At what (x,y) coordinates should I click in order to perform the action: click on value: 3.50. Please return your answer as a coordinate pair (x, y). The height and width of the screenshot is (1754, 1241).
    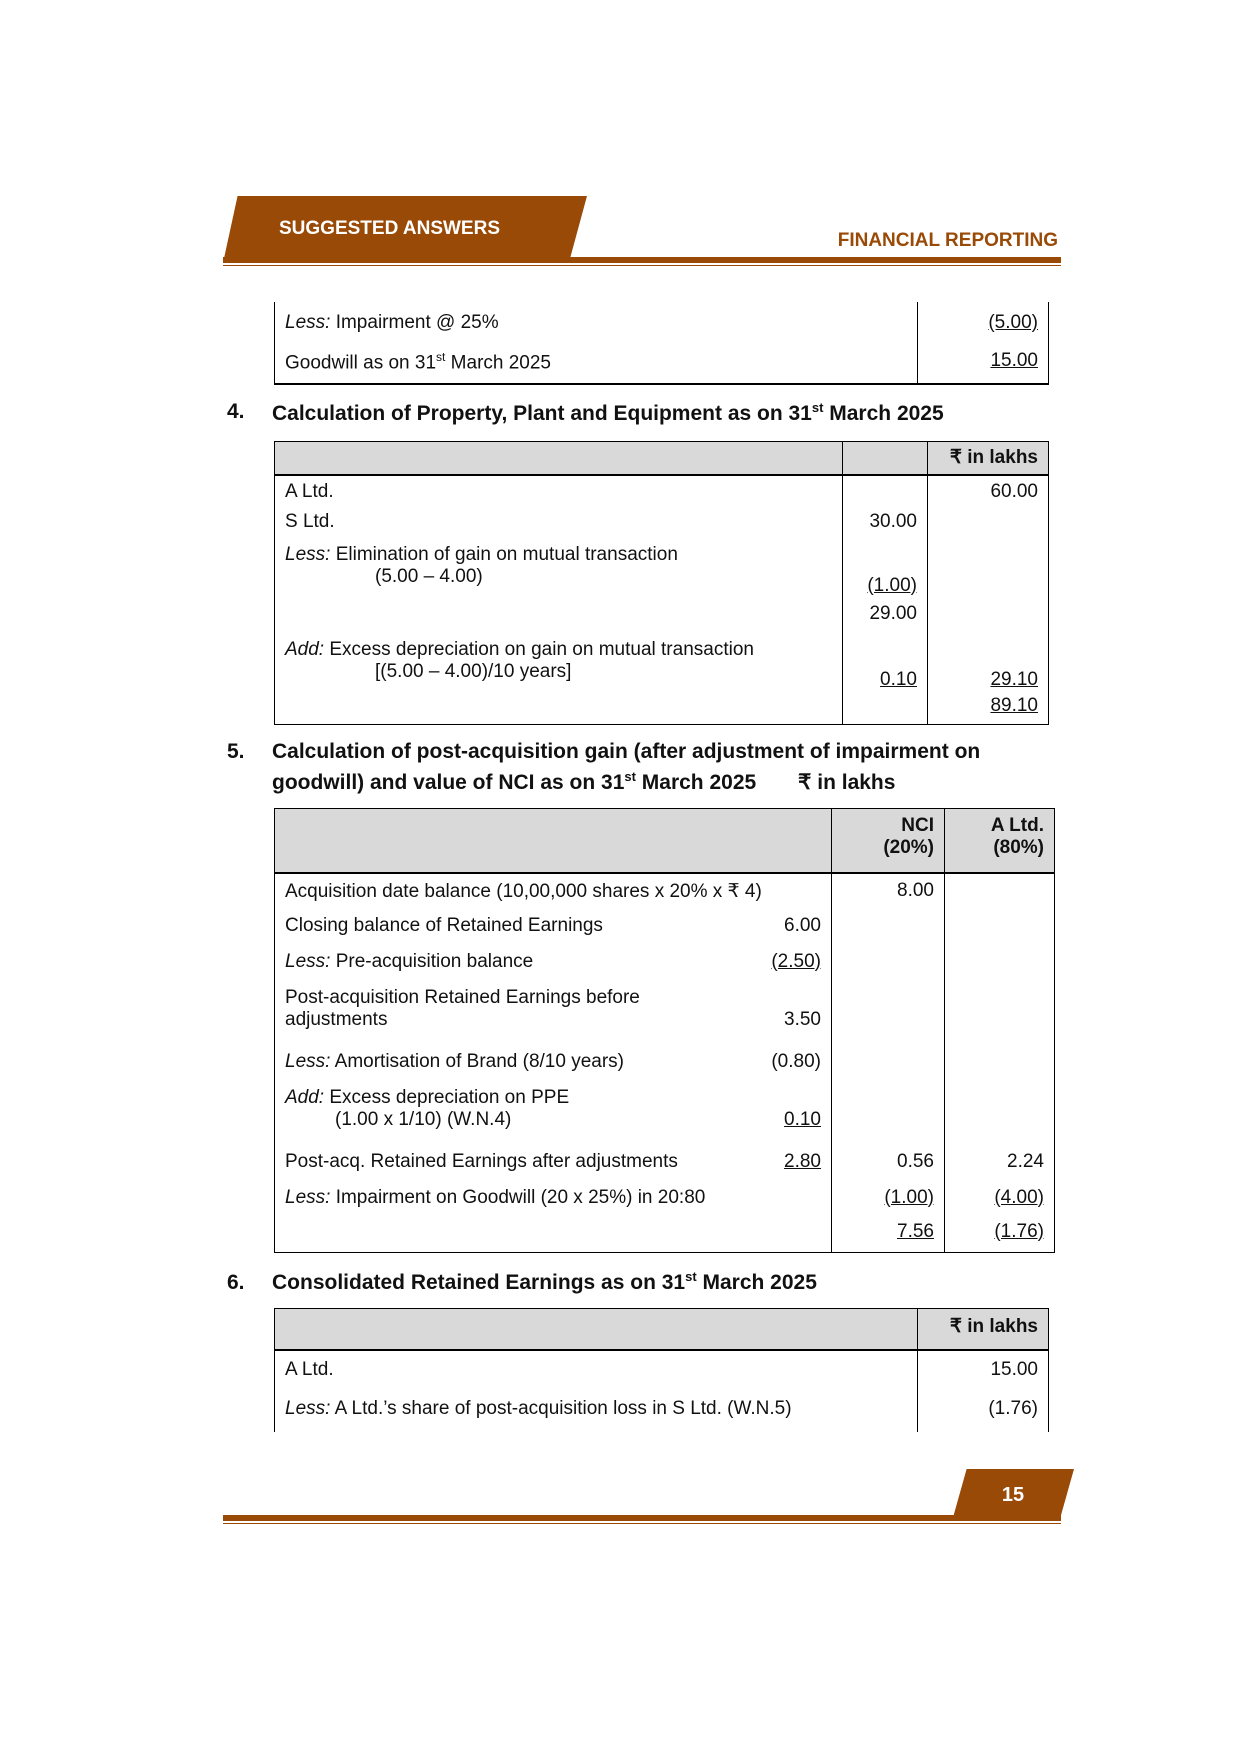
    Looking at the image, I should click on (802, 1019).